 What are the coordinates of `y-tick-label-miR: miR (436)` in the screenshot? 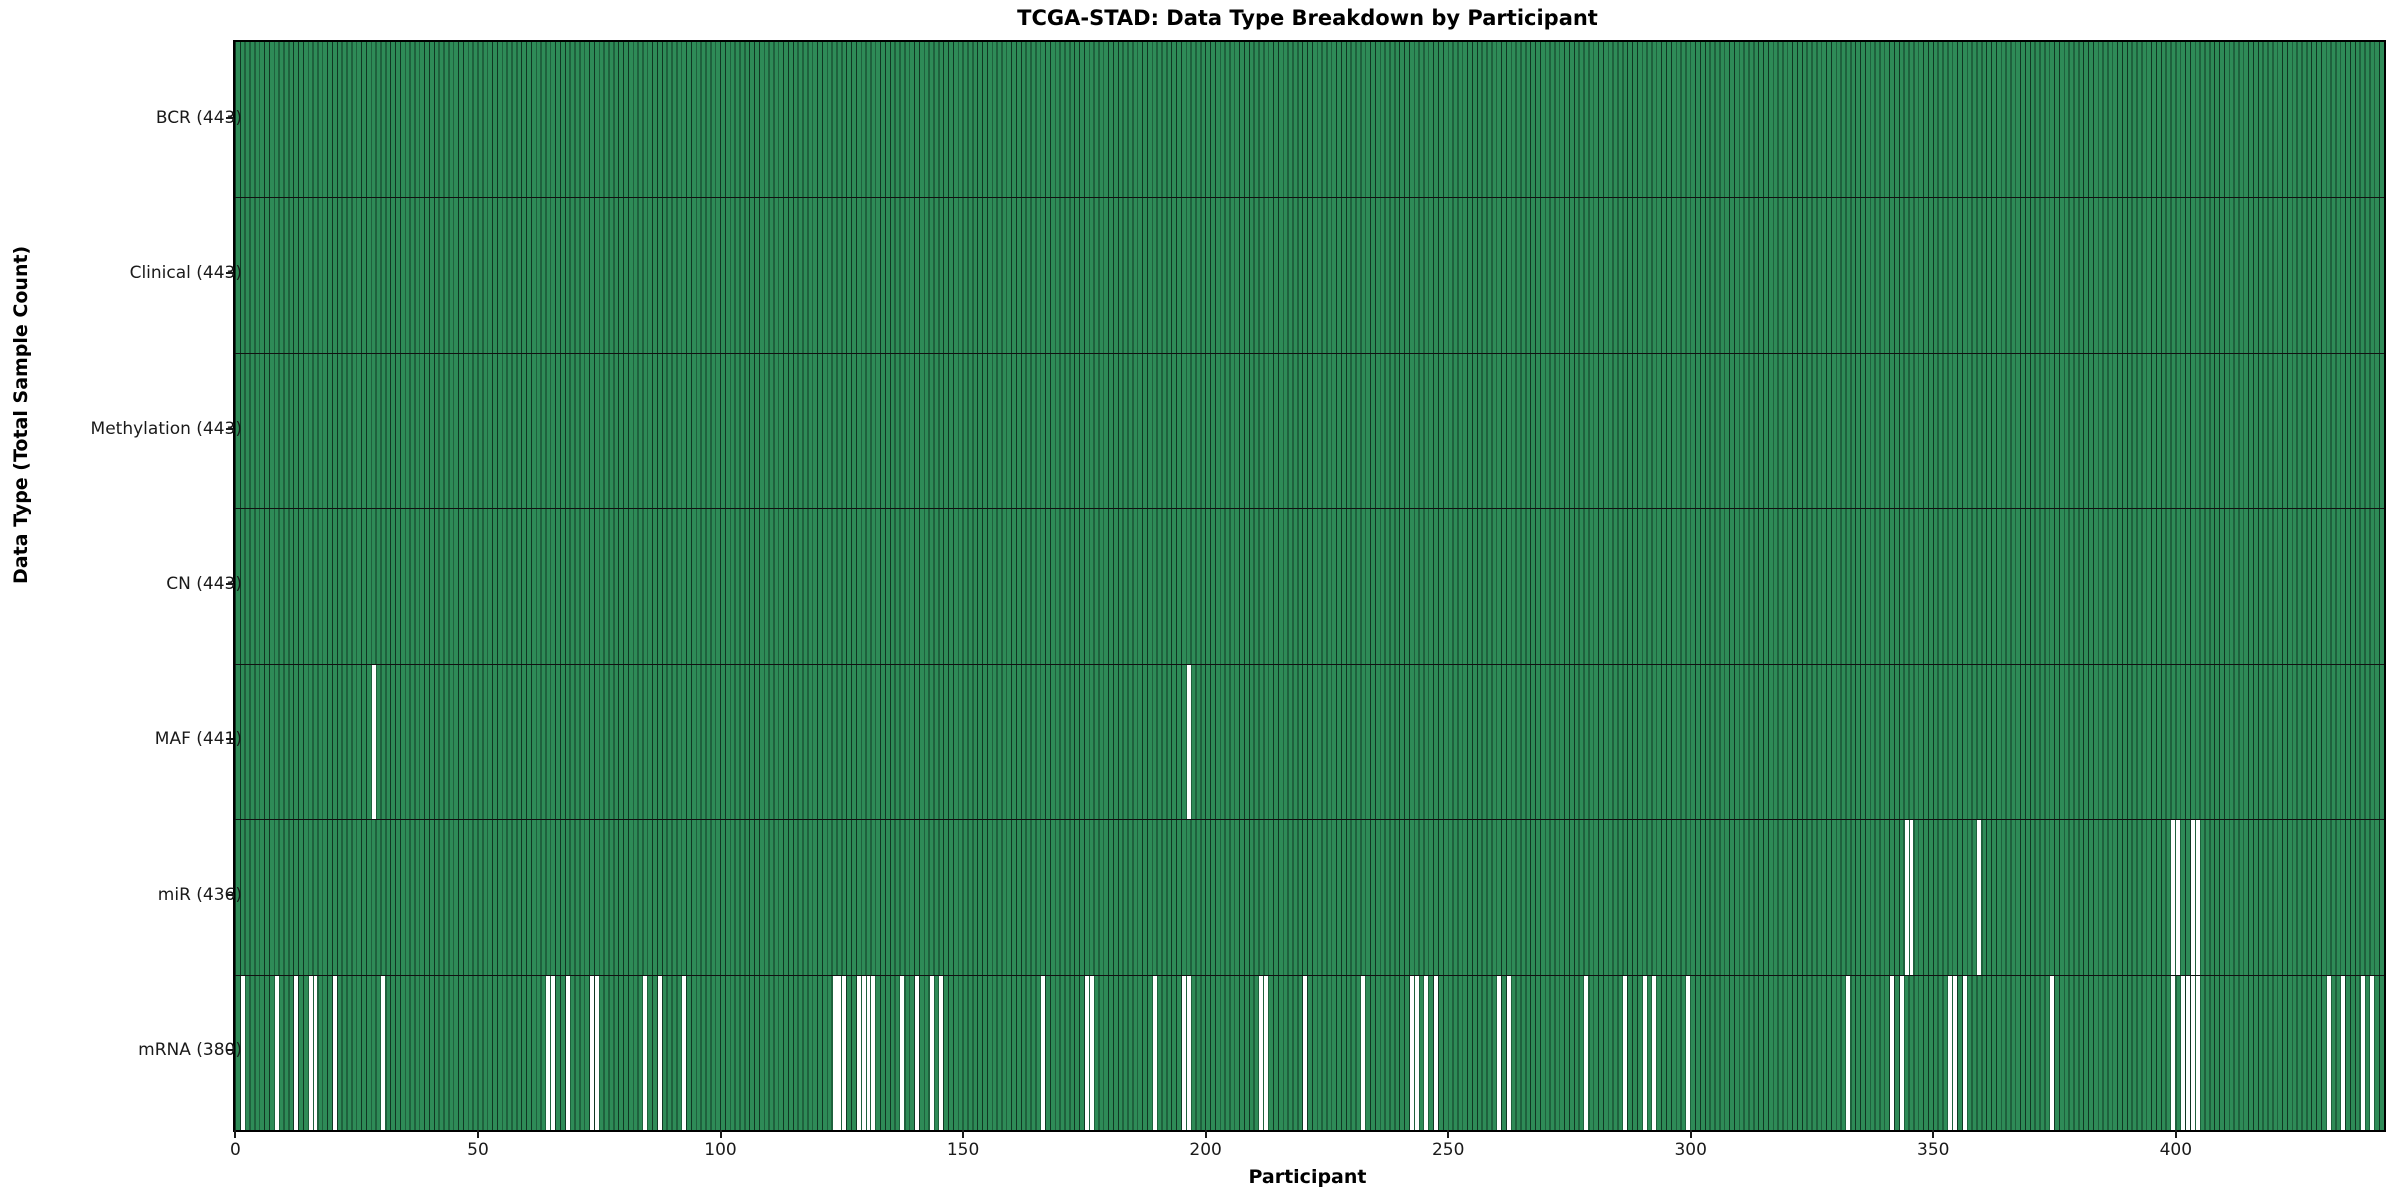 It's located at (199, 894).